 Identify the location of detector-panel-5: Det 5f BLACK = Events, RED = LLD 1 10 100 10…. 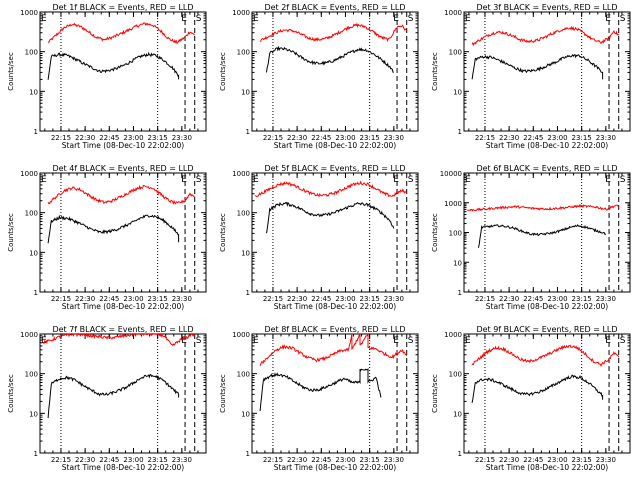
(319, 237).